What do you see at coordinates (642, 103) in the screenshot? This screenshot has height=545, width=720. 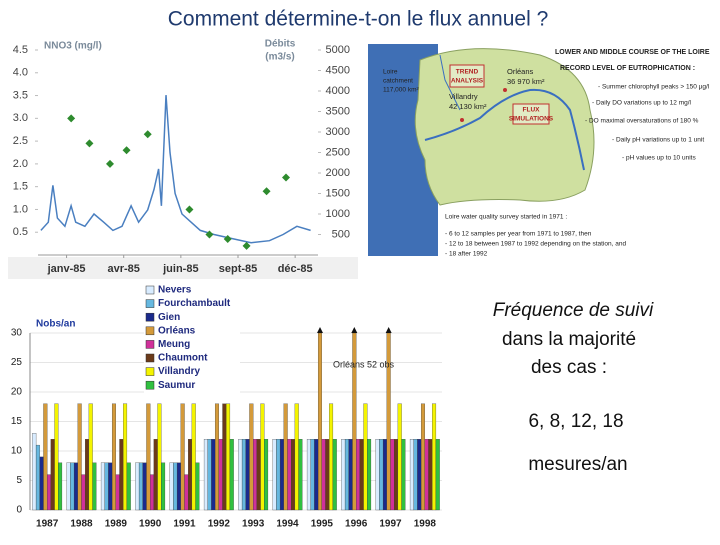 I see `map-bullet: - Daily DO variations up to 12 mg/l` at bounding box center [642, 103].